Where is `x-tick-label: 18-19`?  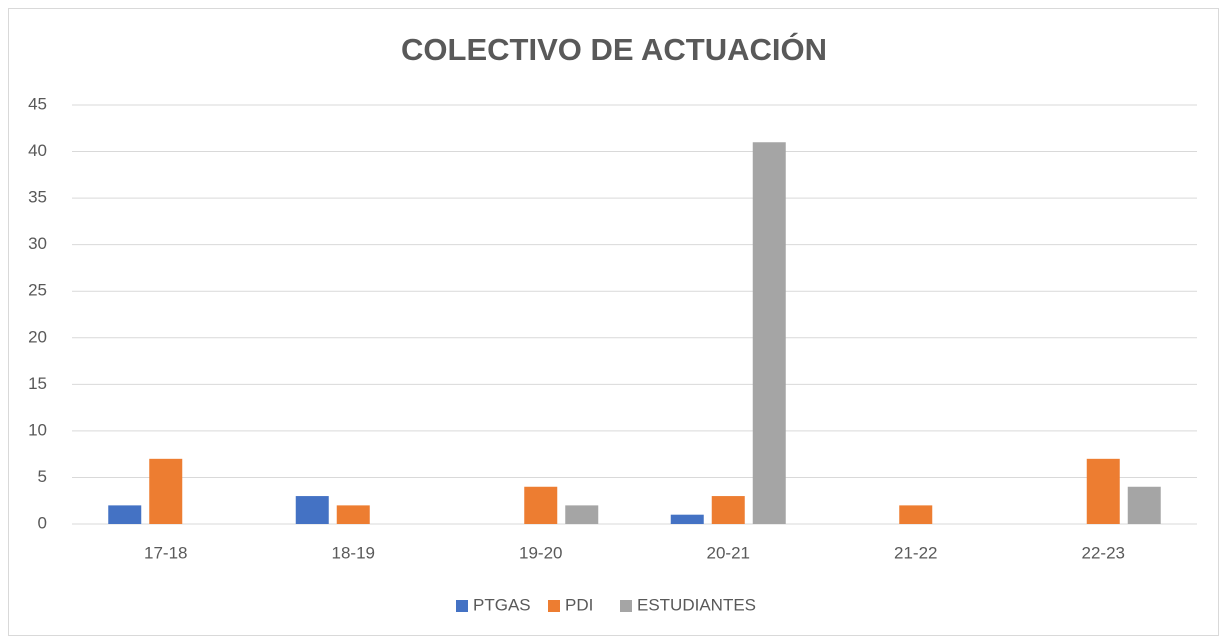 x-tick-label: 18-19 is located at coordinates (353, 552).